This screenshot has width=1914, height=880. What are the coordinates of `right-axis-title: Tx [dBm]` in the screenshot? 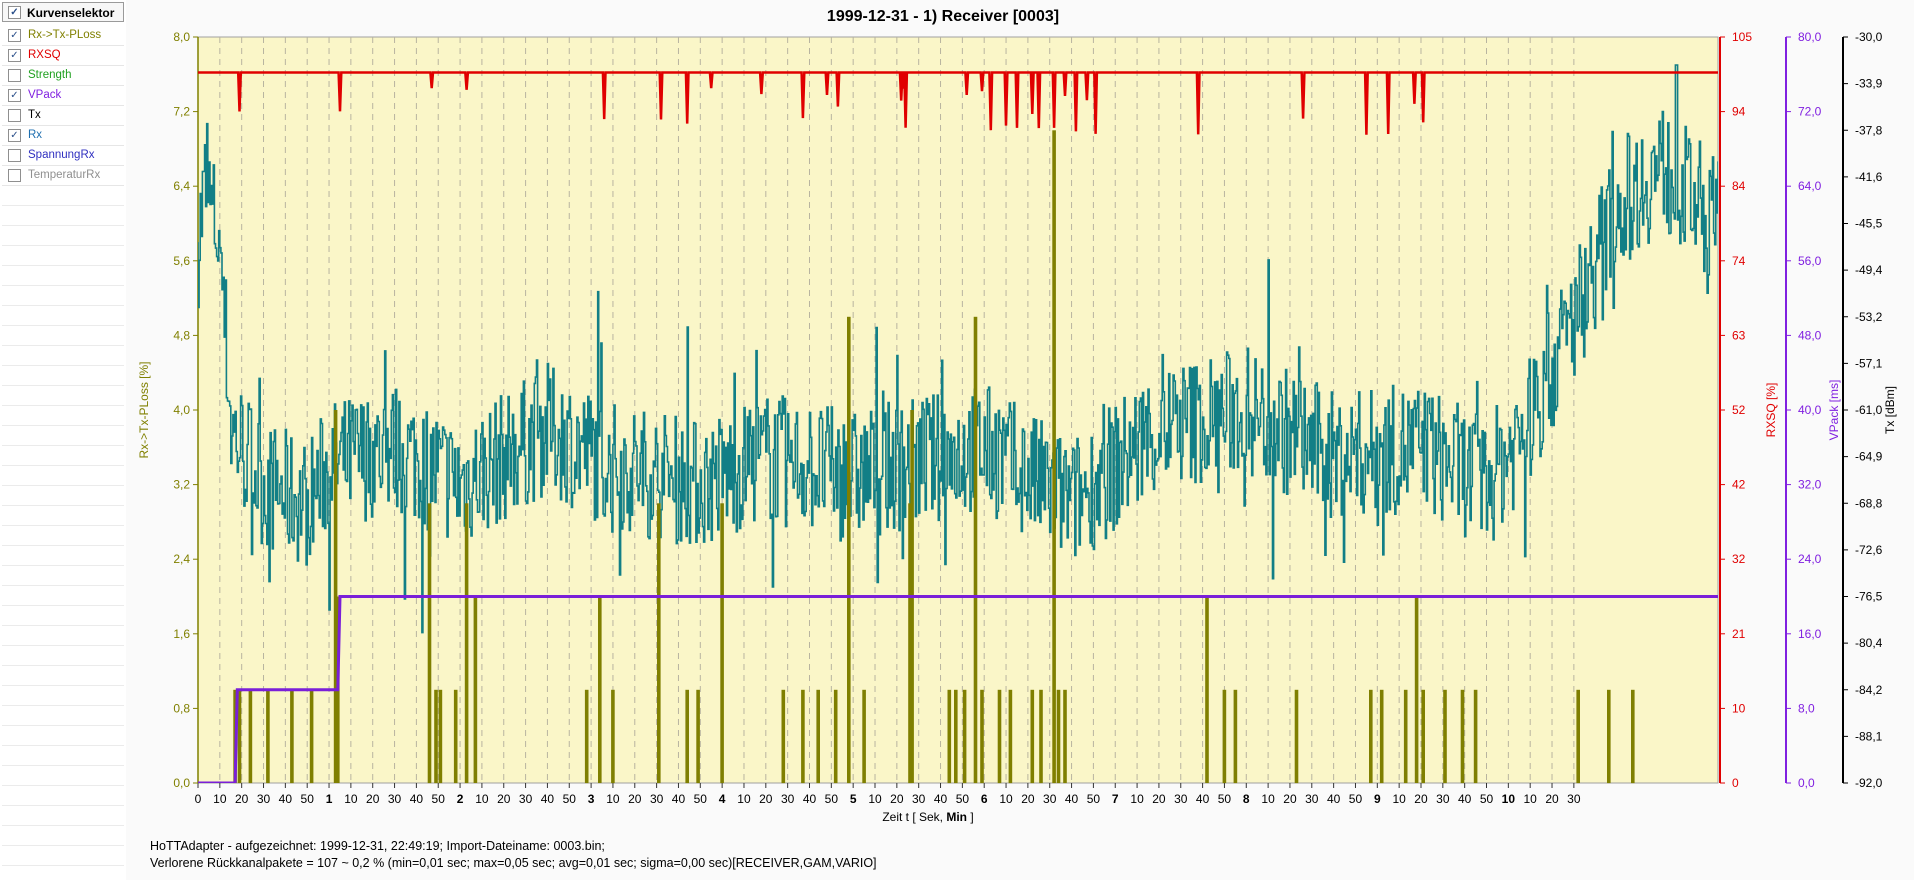 It's located at (1890, 410).